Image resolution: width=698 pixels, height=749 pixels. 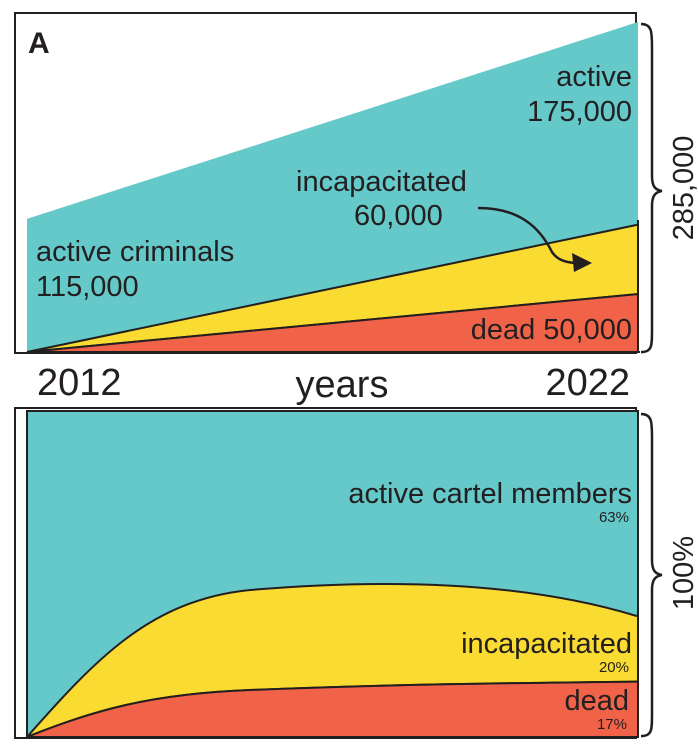 What do you see at coordinates (551, 330) in the screenshot?
I see `label-dead: dead 50,000` at bounding box center [551, 330].